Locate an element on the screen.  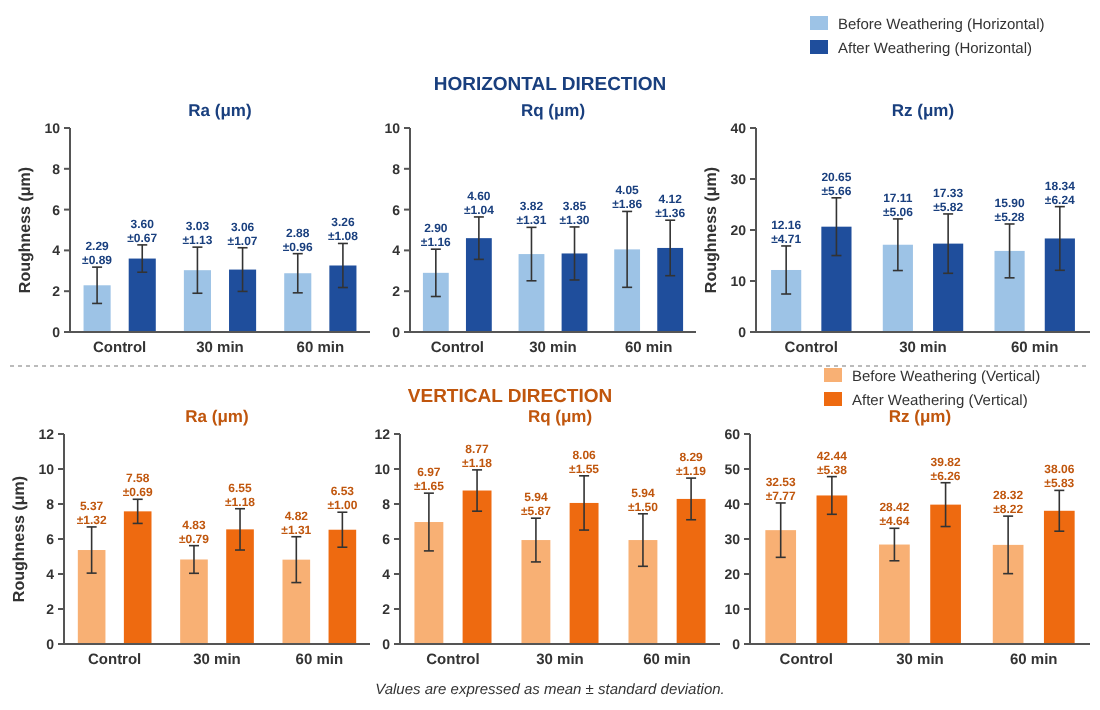
text: HORIZONTAL DIRECTION is located at coordinates (550, 85).